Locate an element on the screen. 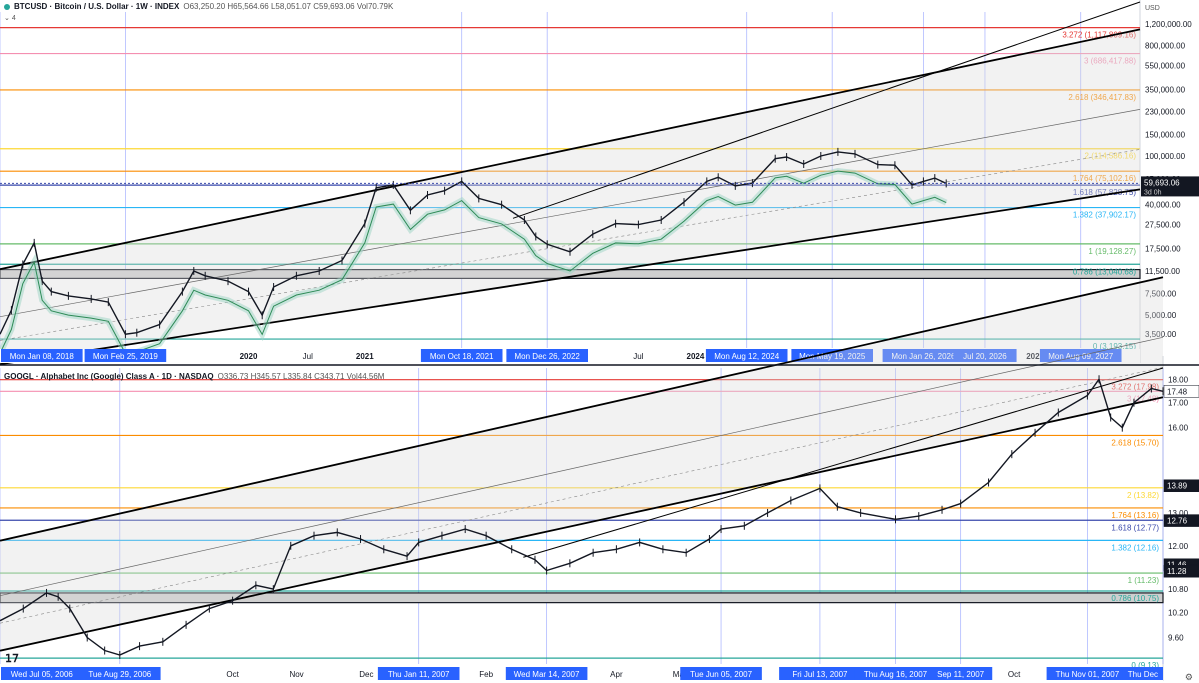 This screenshot has height=683, width=1199. googl-y-tick: 12.00 is located at coordinates (1178, 546).